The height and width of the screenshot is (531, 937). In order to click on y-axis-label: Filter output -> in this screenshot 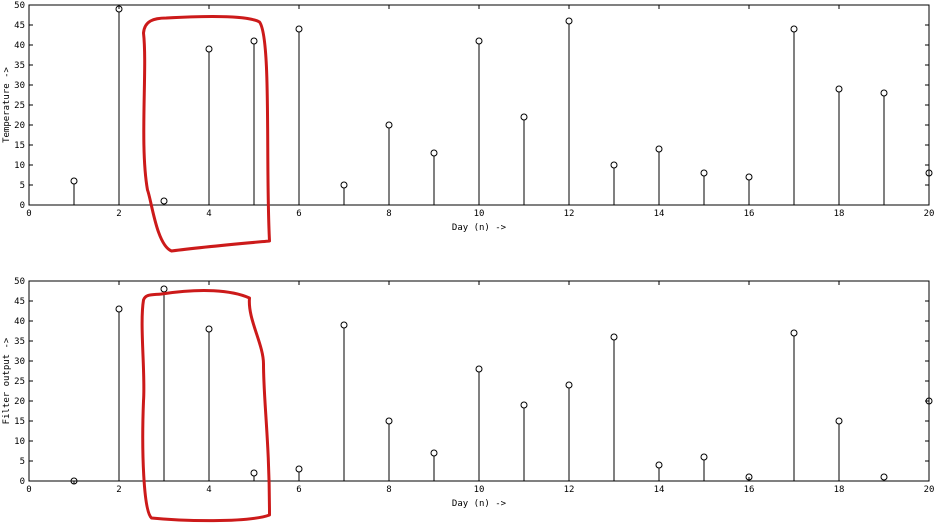, I will do `click(7, 380)`.